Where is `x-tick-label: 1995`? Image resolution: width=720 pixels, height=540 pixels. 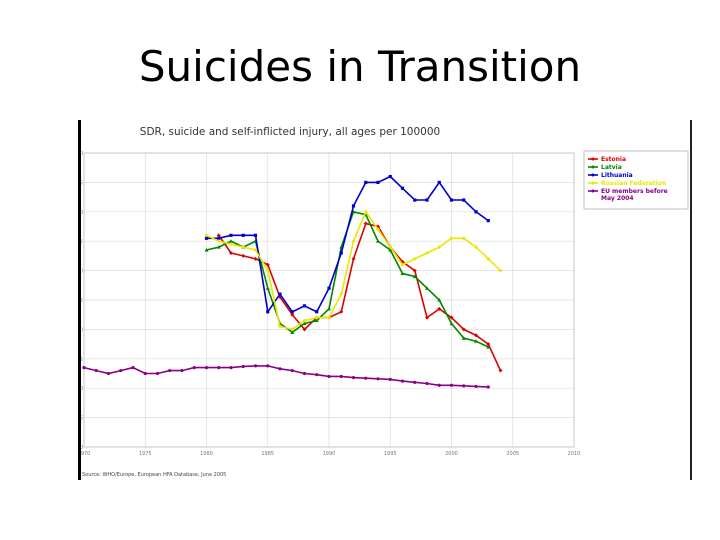
x-tick-label: 1995 is located at coordinates (390, 454).